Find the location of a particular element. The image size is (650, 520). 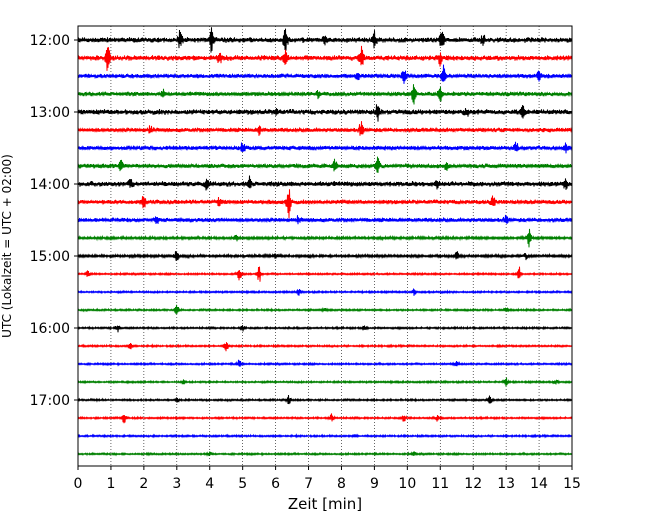

x-tick-label-5: 5 is located at coordinates (242, 484).